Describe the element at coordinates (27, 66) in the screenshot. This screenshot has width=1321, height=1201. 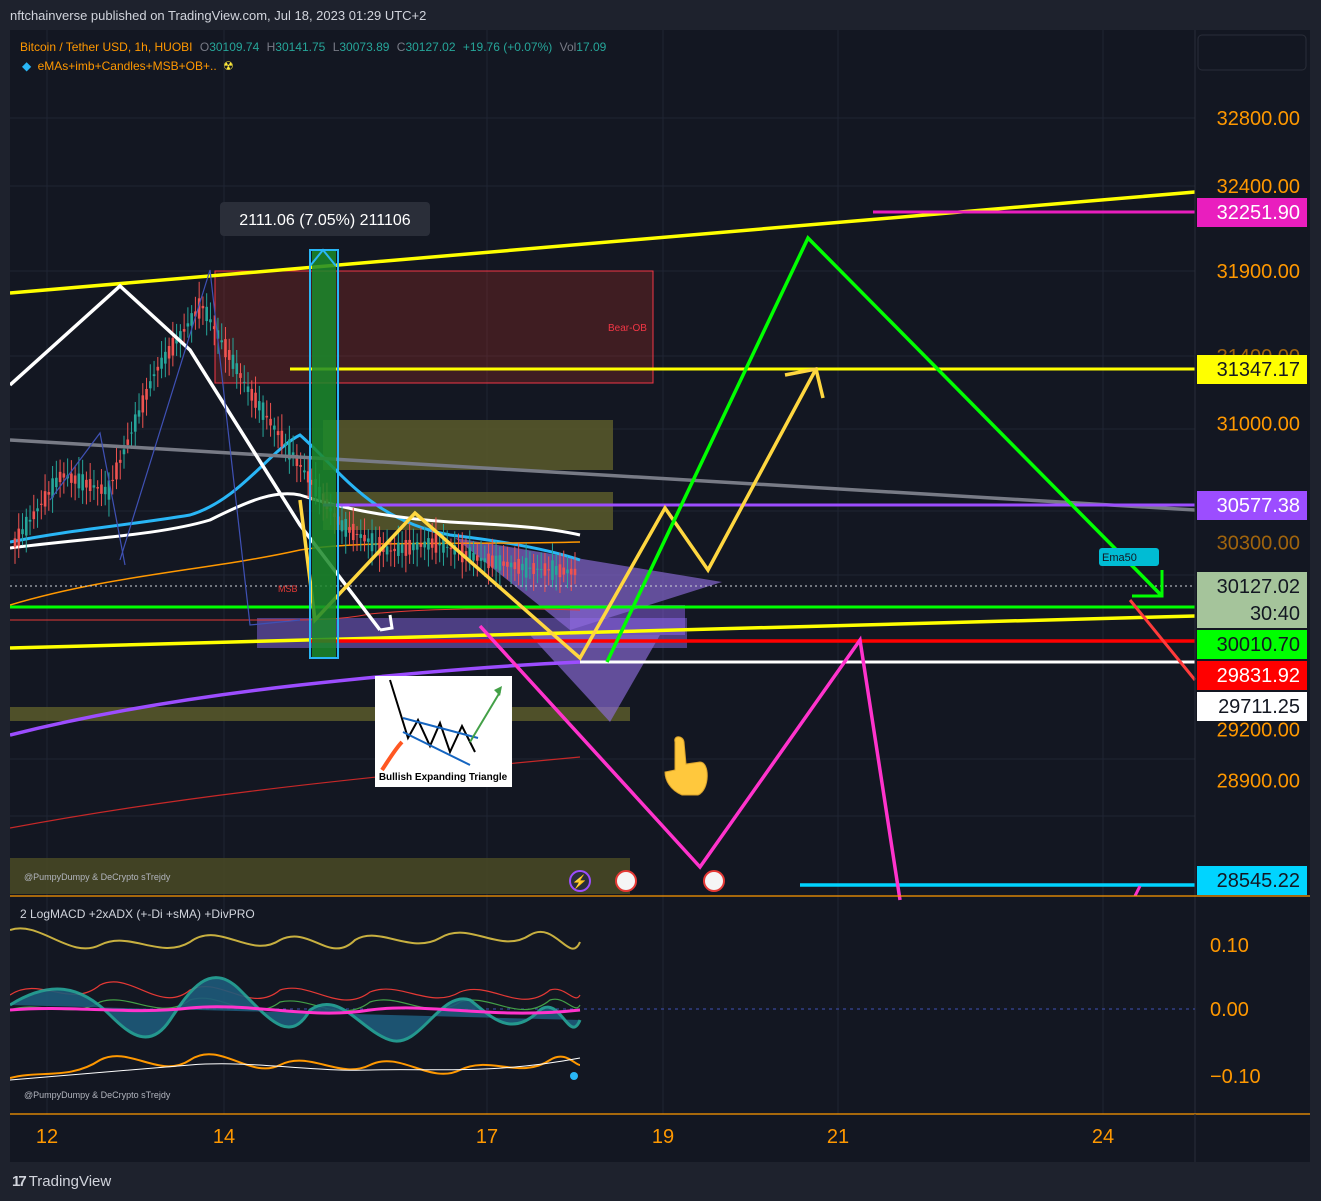
I see `diamond-icon: ◆` at that location.